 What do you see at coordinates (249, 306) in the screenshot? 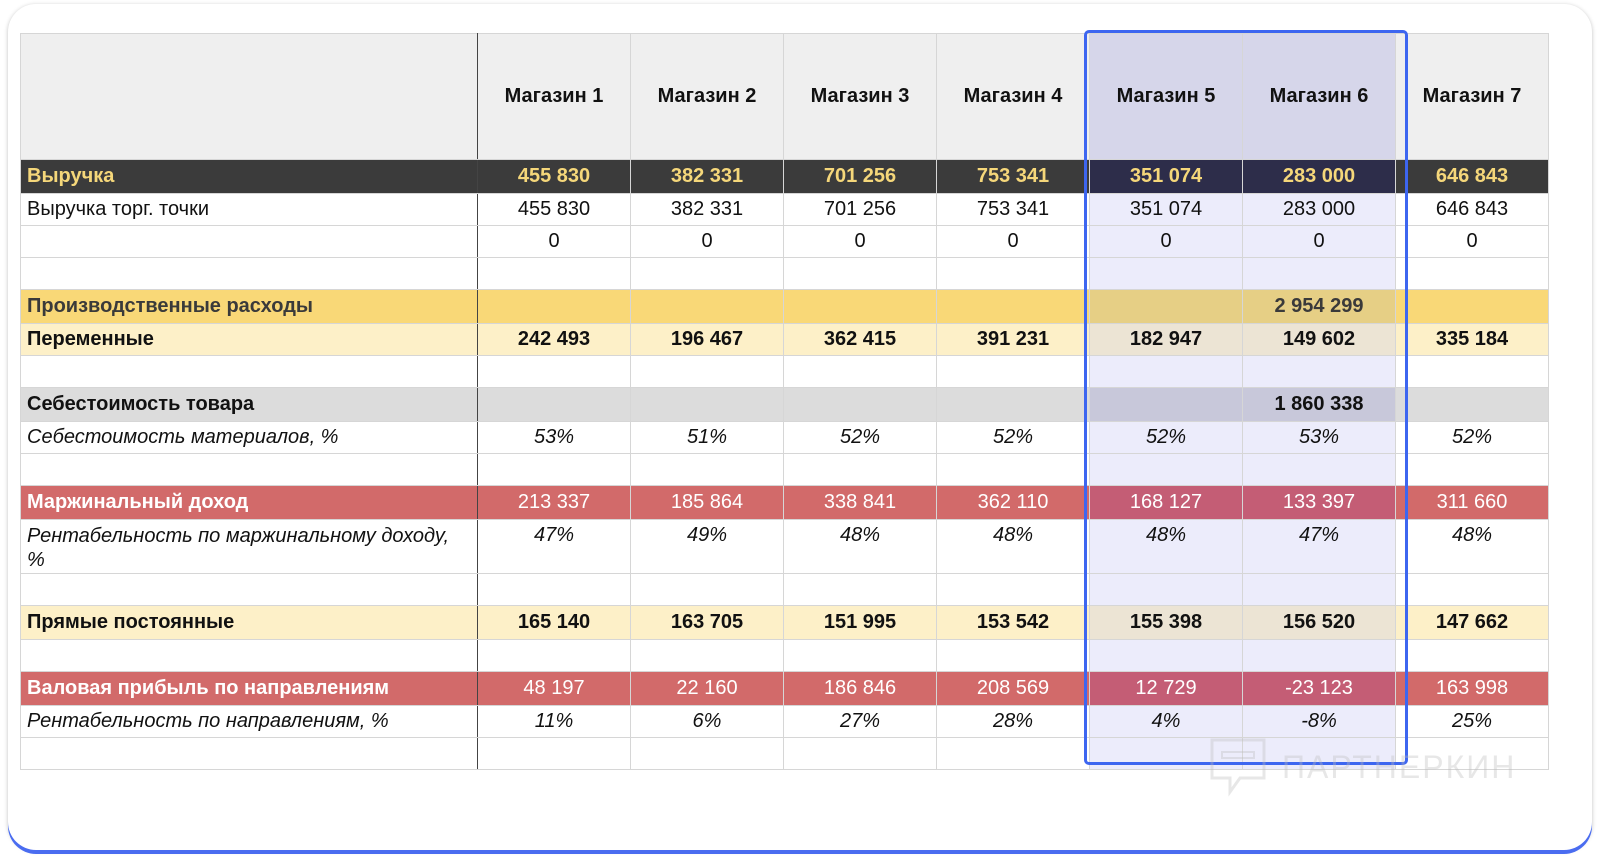
I see `row-label: Производственные расходы` at bounding box center [249, 306].